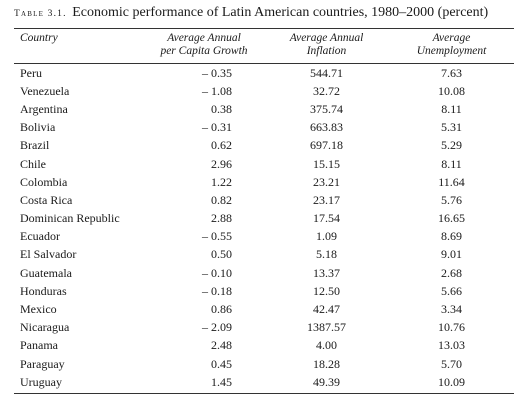 The image size is (524, 414). Describe the element at coordinates (326, 72) in the screenshot. I see `inflation-cell: 544.71` at that location.